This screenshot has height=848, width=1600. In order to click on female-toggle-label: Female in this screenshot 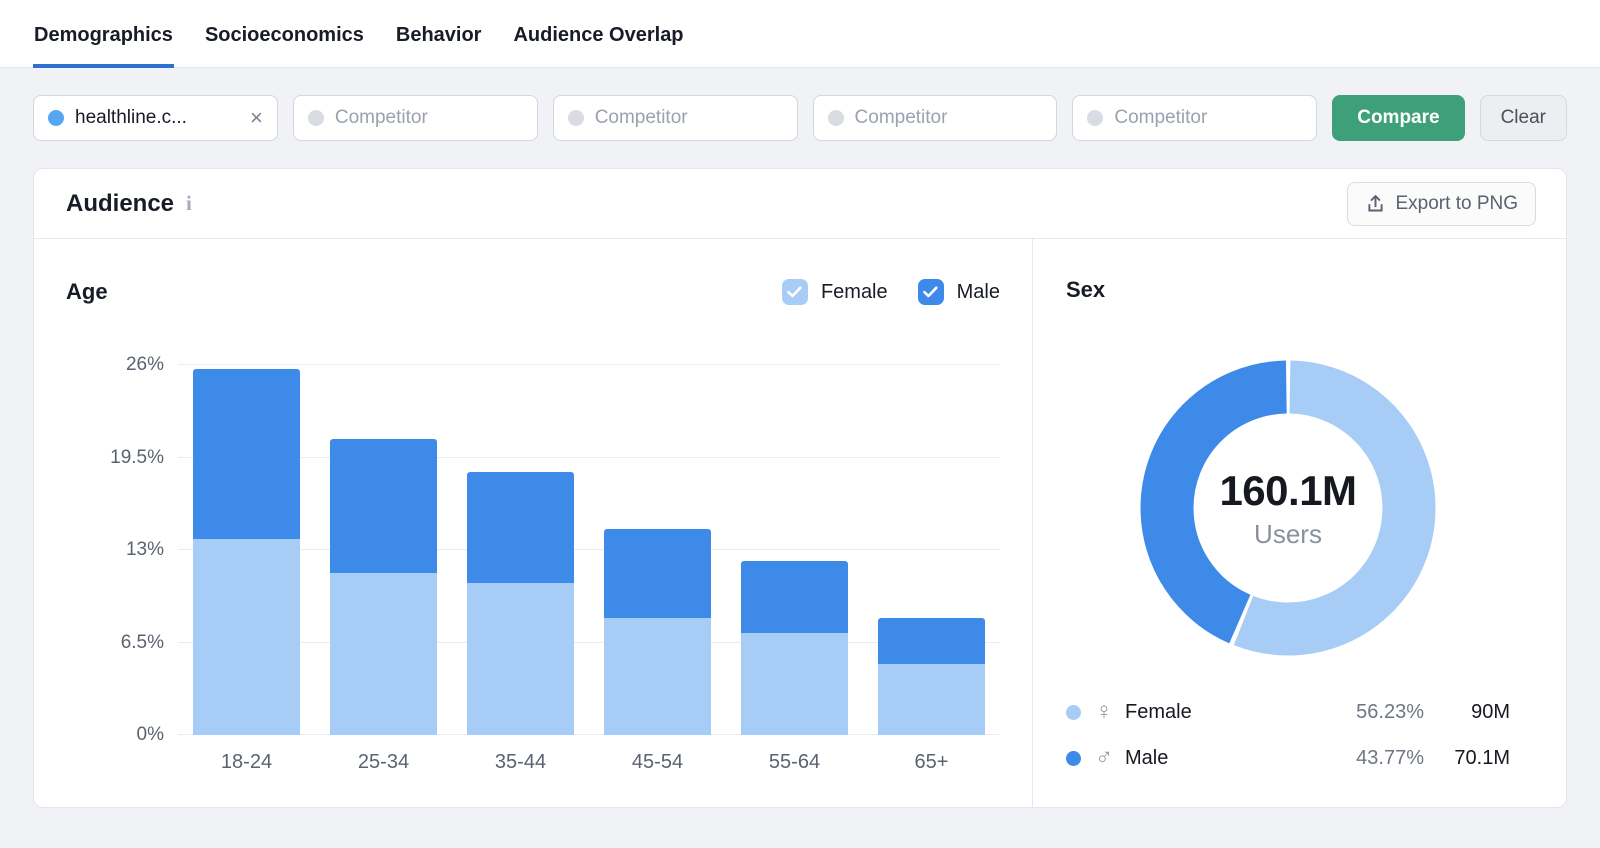, I will do `click(854, 291)`.